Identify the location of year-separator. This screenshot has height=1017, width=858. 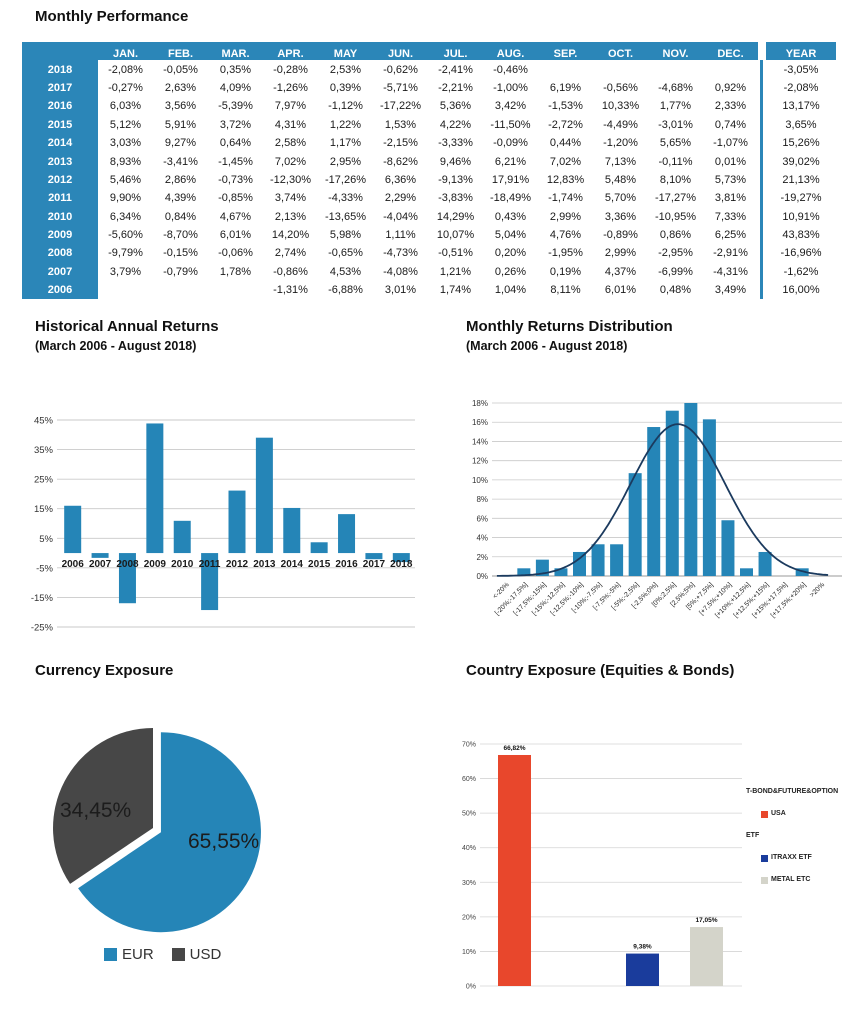
(762, 217).